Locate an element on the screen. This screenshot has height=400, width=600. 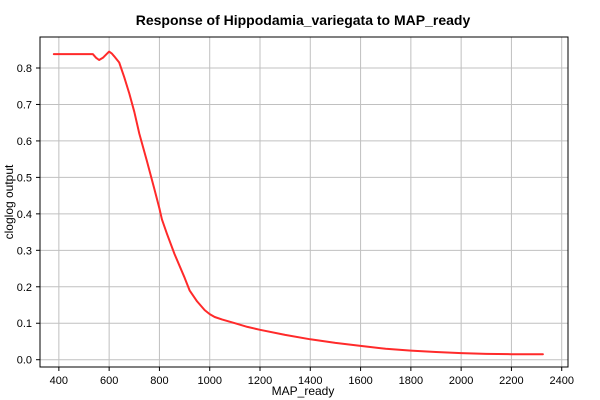
y-tick-label: 0.7 is located at coordinates (24, 105).